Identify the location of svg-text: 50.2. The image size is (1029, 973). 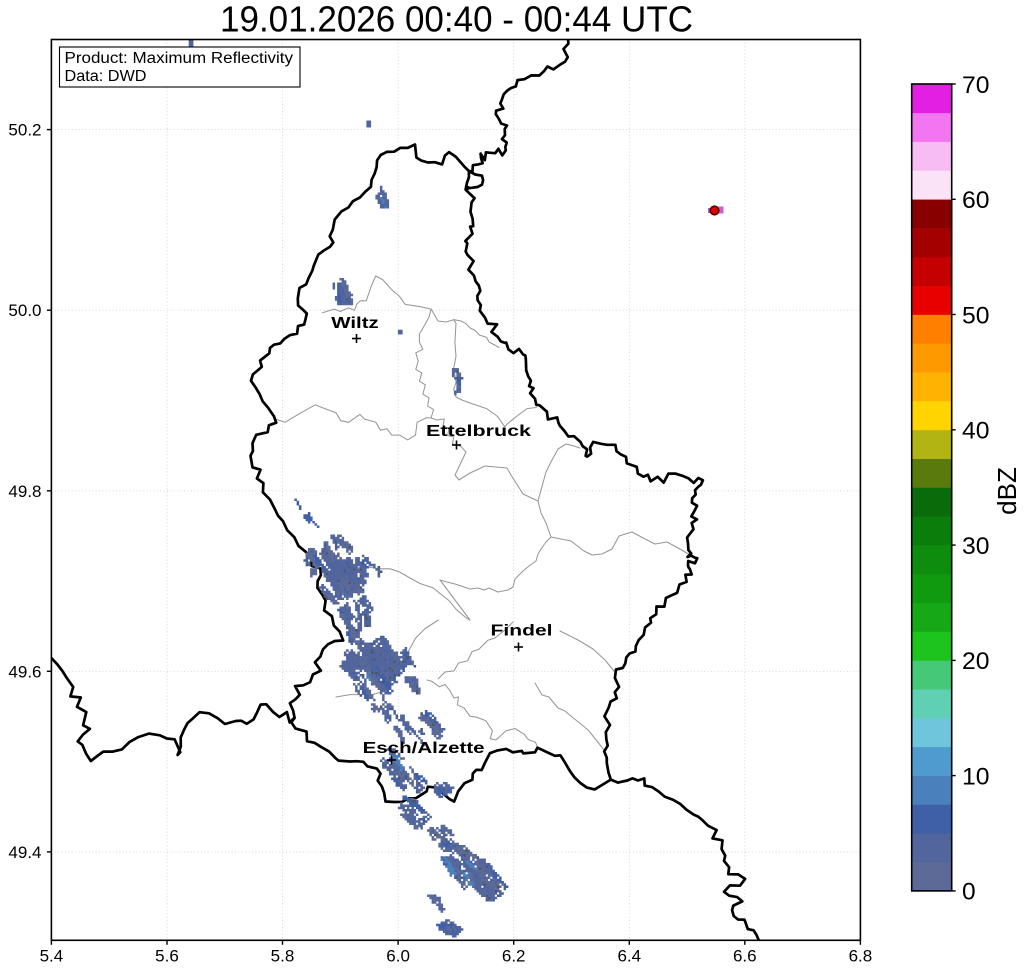
(24, 130).